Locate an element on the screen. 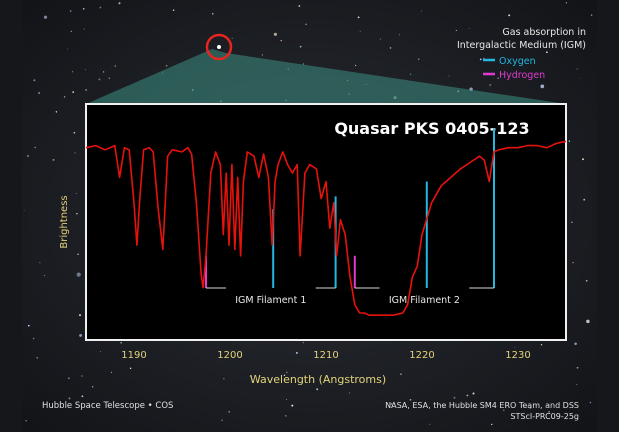 This screenshot has width=619, height=432. zoom-wedge is located at coordinates (326, 76).